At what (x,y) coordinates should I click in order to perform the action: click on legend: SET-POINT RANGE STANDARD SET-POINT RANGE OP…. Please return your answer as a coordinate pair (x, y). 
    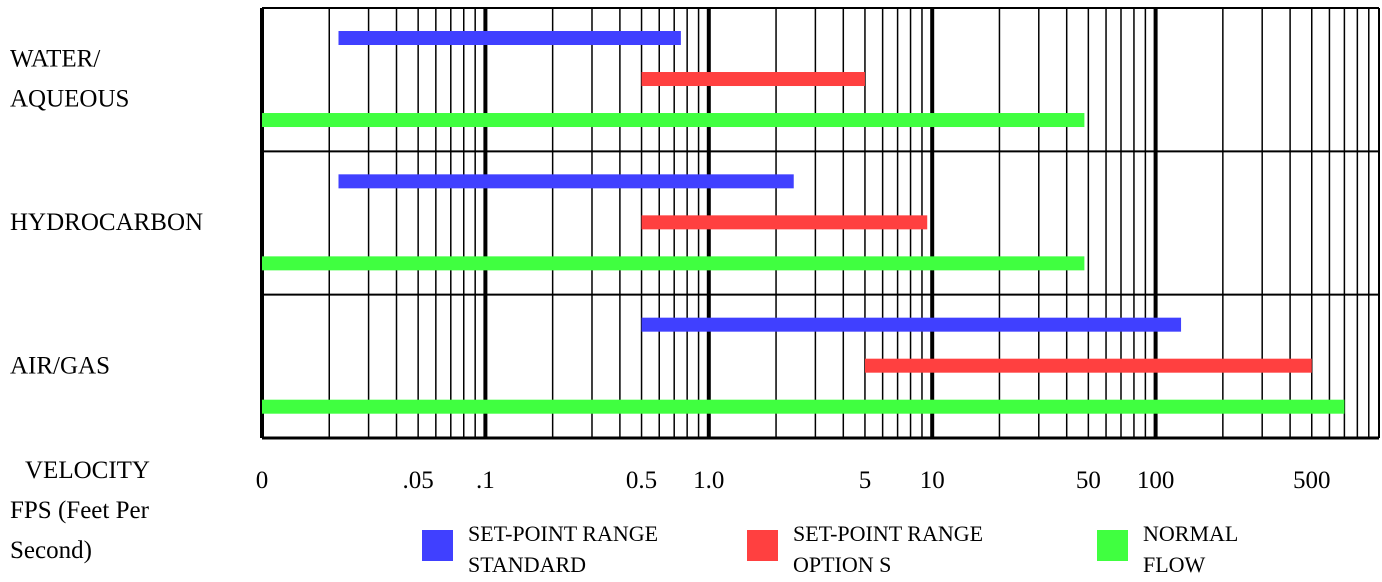
    Looking at the image, I should click on (830, 549).